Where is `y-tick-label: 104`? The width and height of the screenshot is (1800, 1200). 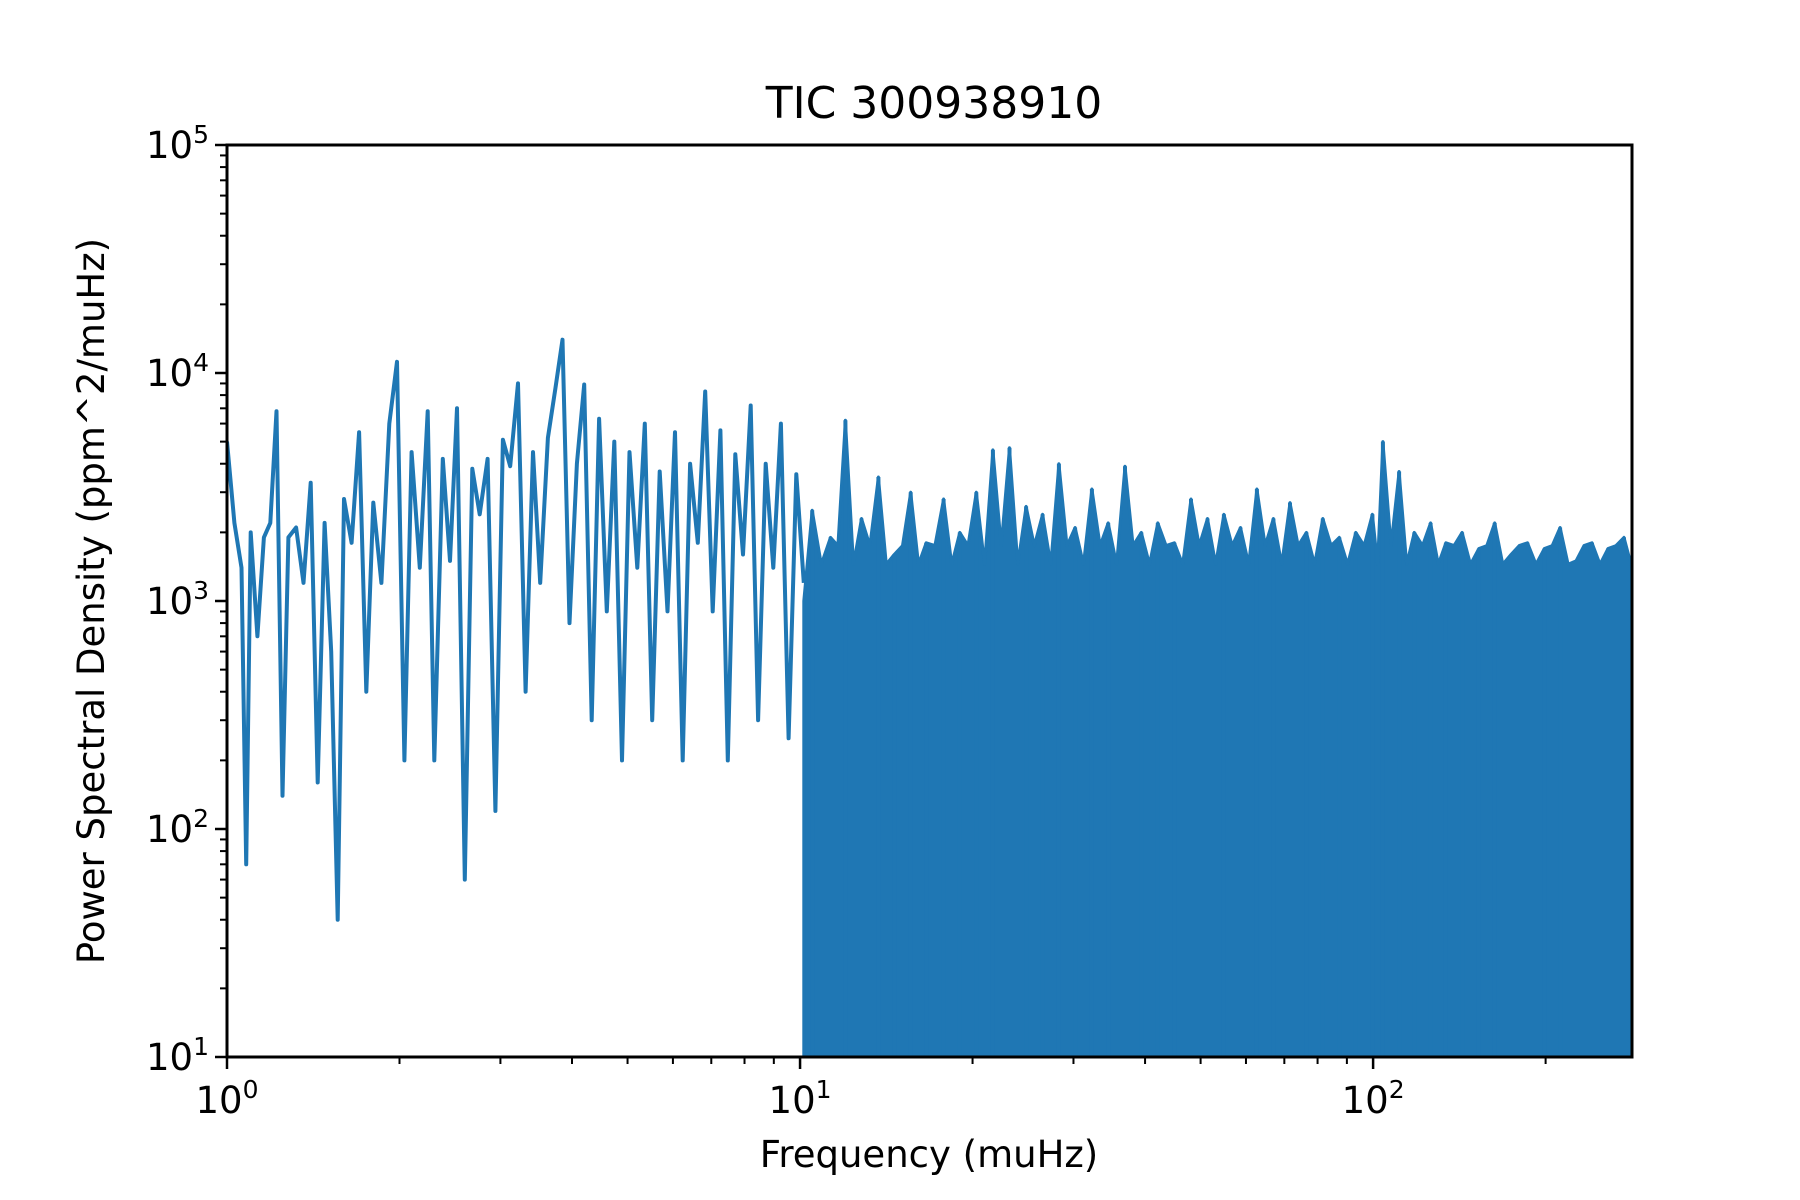
y-tick-label: 104 is located at coordinates (177, 371).